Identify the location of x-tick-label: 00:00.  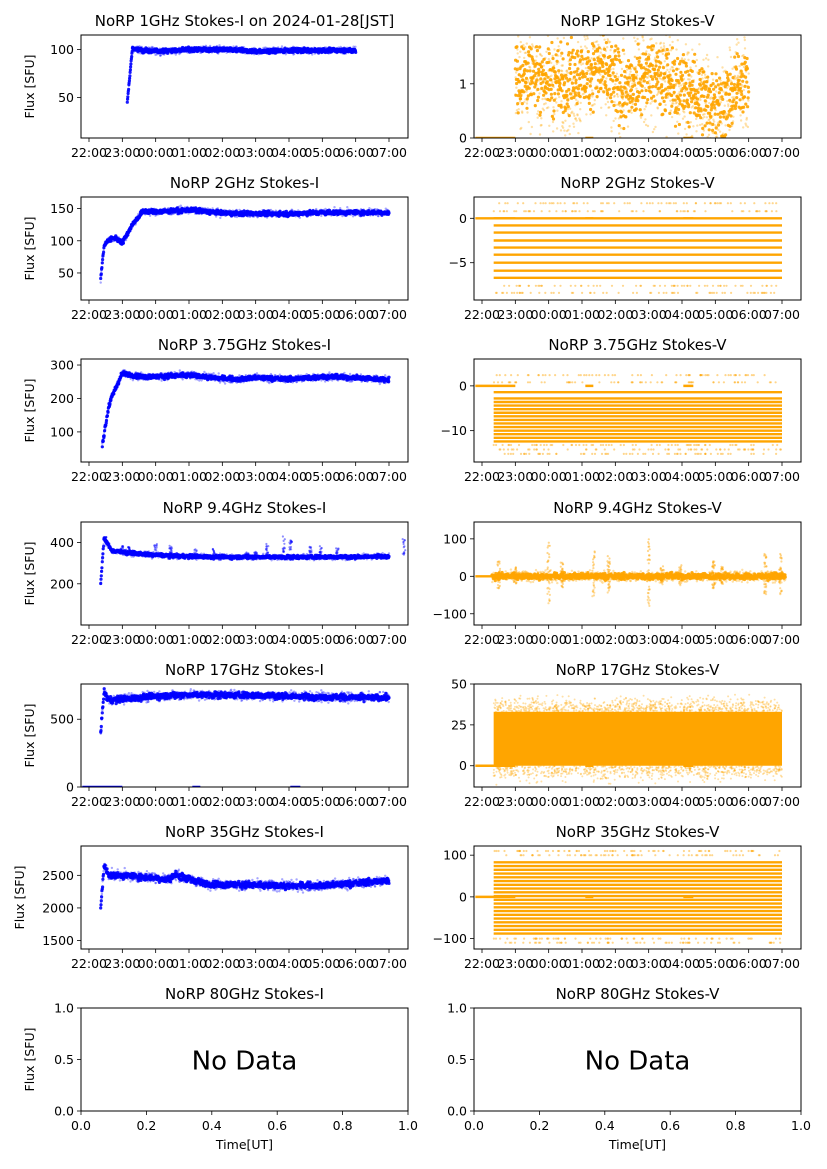
(549, 152).